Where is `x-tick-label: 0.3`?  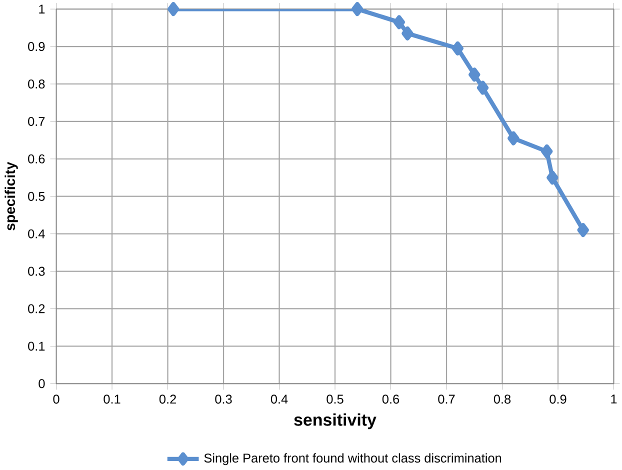 x-tick-label: 0.3 is located at coordinates (223, 399).